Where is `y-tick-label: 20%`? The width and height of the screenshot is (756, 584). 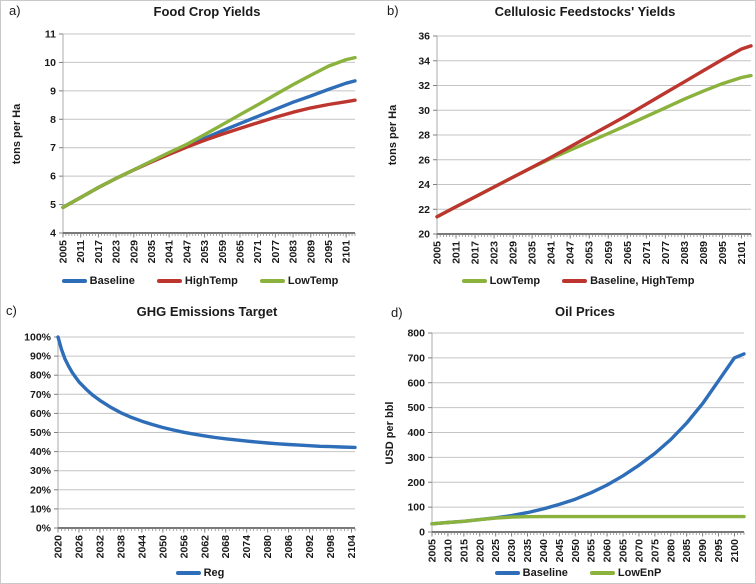 y-tick-label: 20% is located at coordinates (41, 490).